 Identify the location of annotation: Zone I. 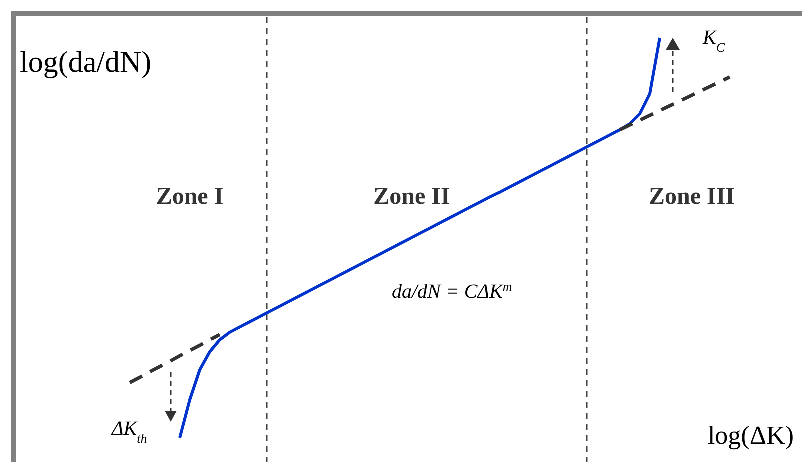
(190, 197).